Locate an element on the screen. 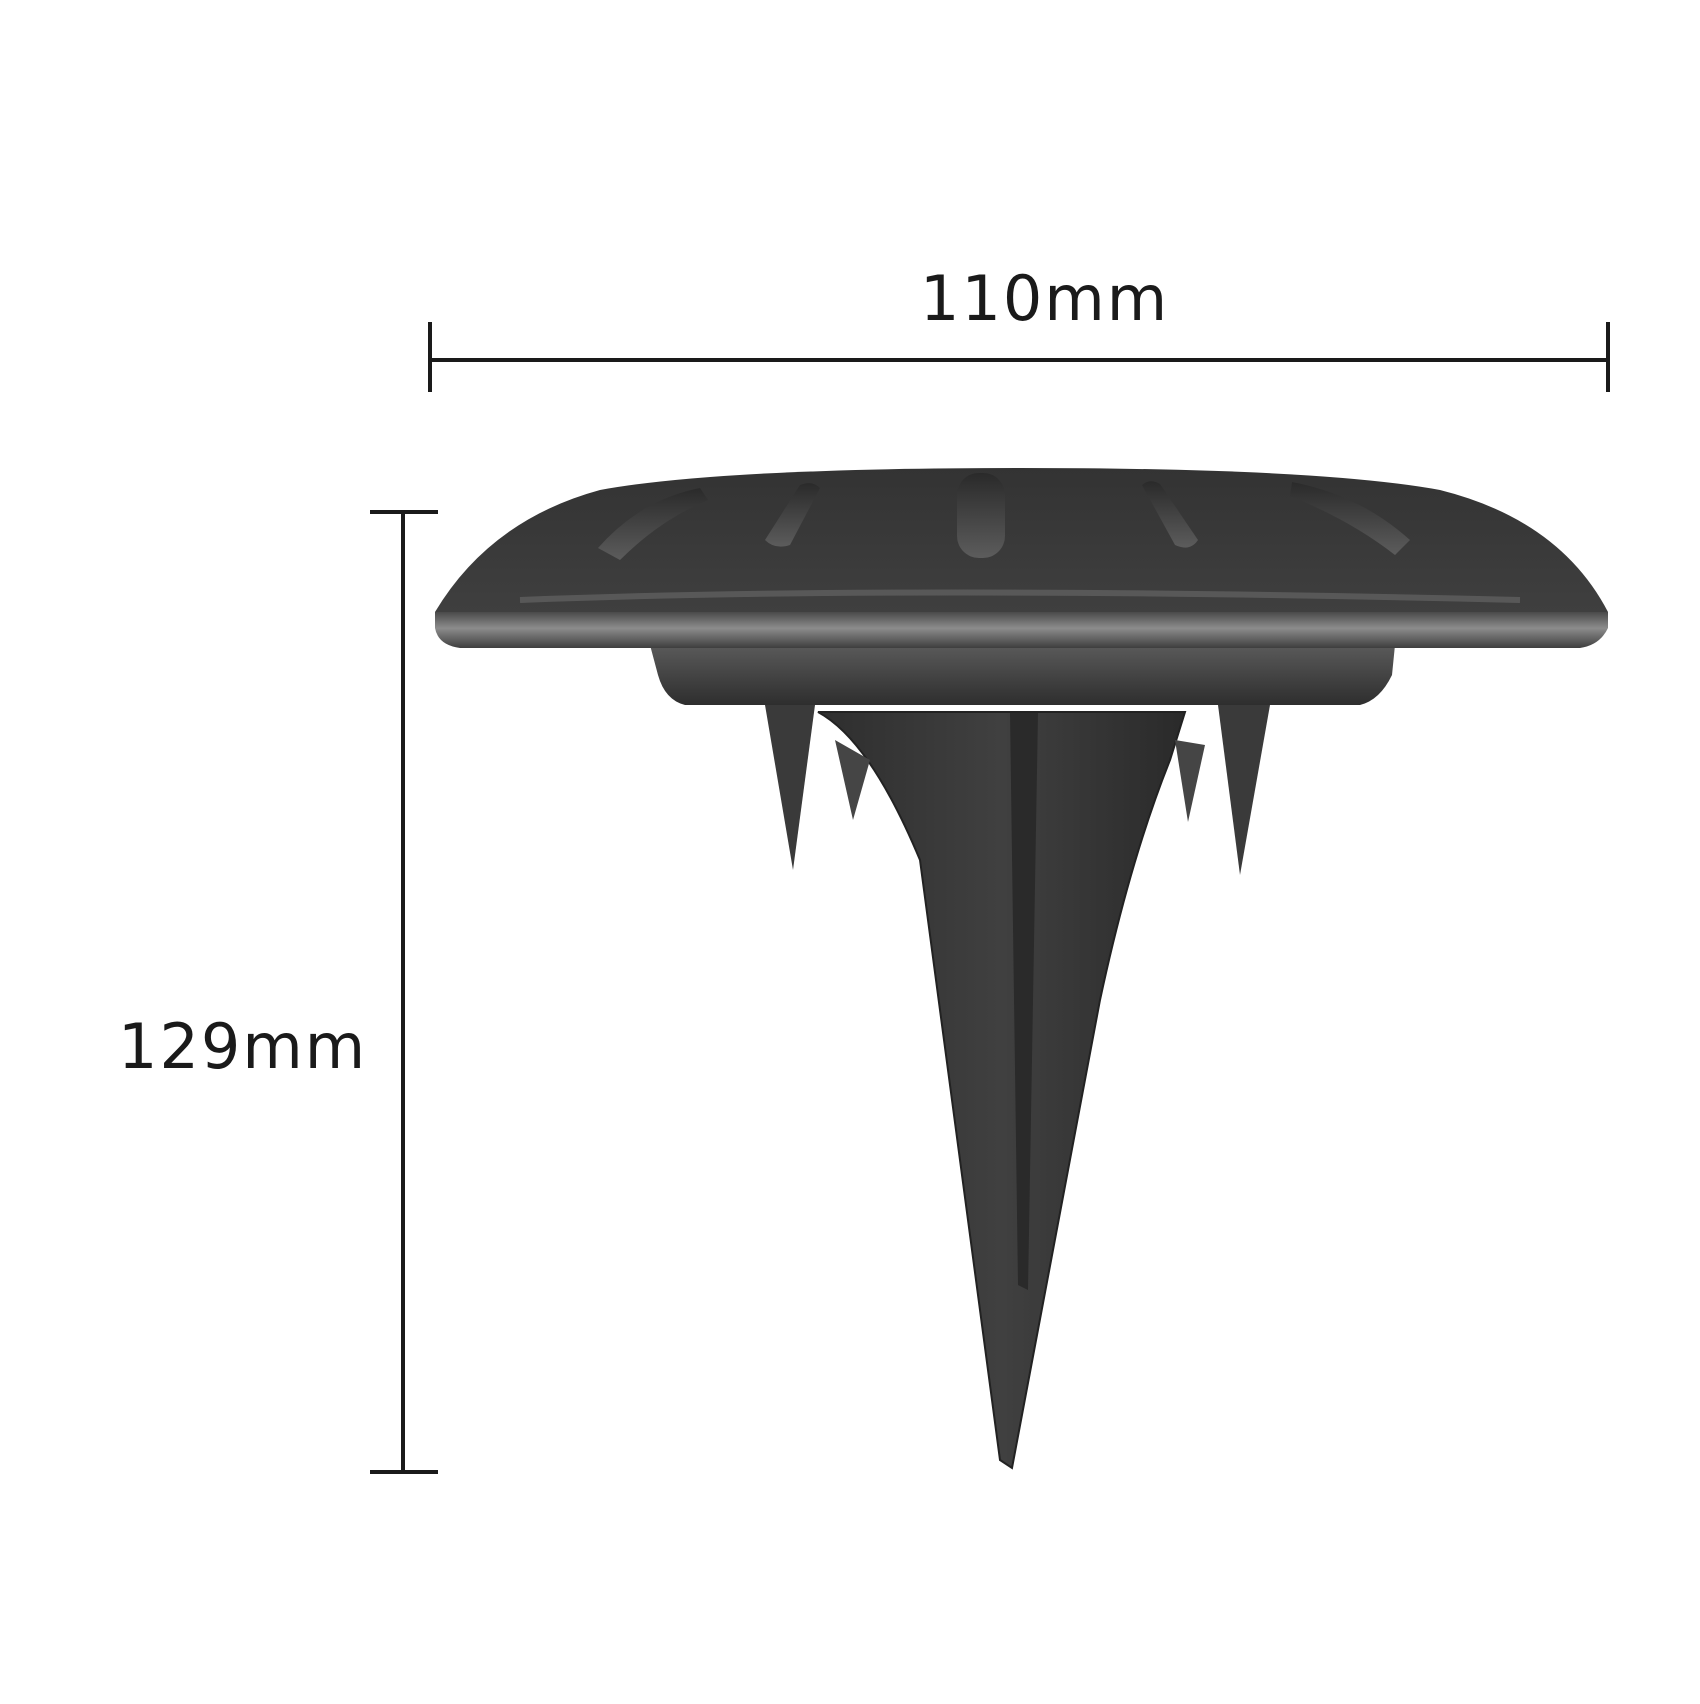  height-dimension-label: 129mm is located at coordinates (243, 1046).